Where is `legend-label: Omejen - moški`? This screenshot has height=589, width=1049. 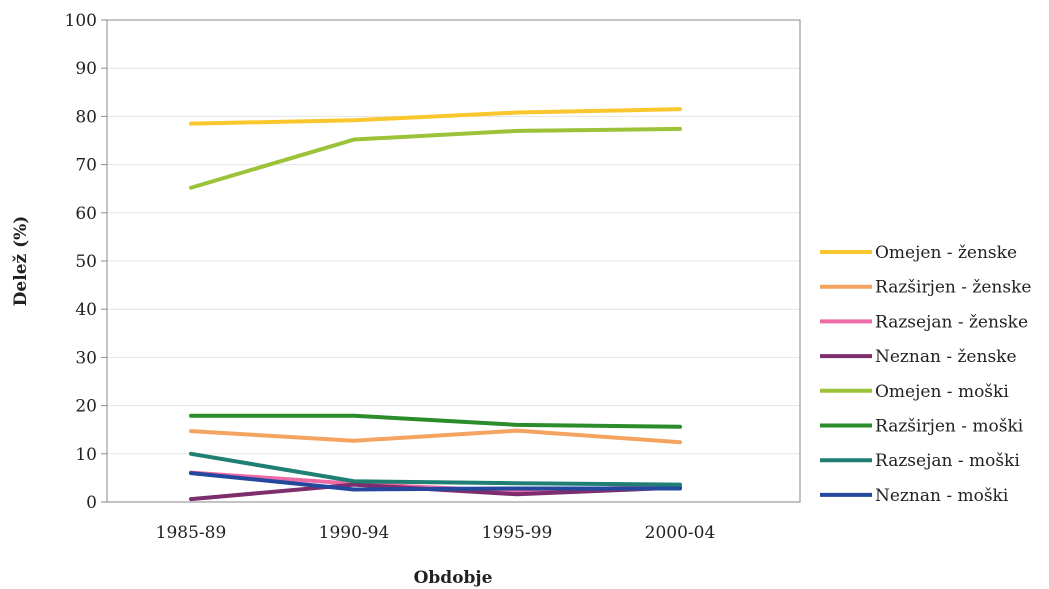
legend-label: Omejen - moški is located at coordinates (942, 392).